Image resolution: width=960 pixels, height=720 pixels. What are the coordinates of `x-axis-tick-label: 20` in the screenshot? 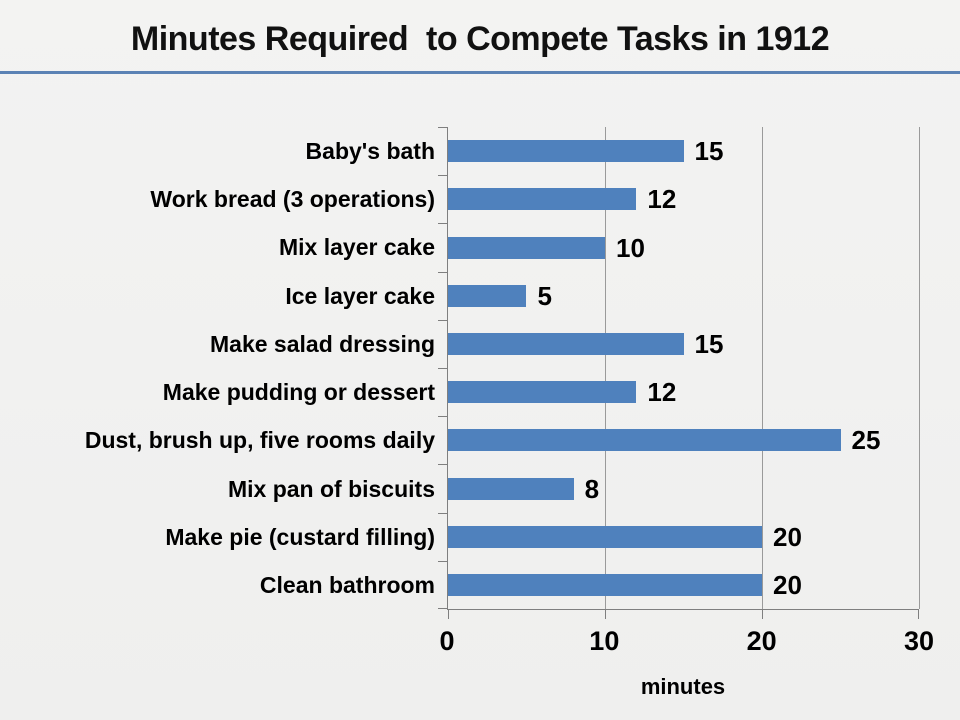 It's located at (761, 641).